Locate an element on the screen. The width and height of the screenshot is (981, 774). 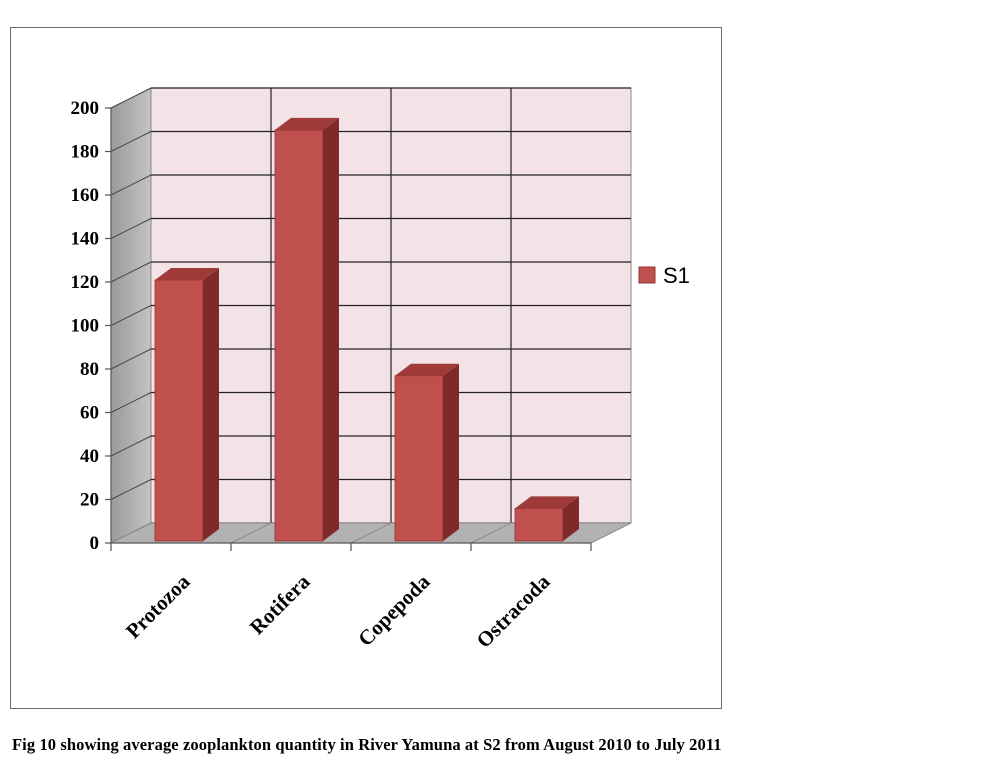
y-tick-label: 80 is located at coordinates (89, 369).